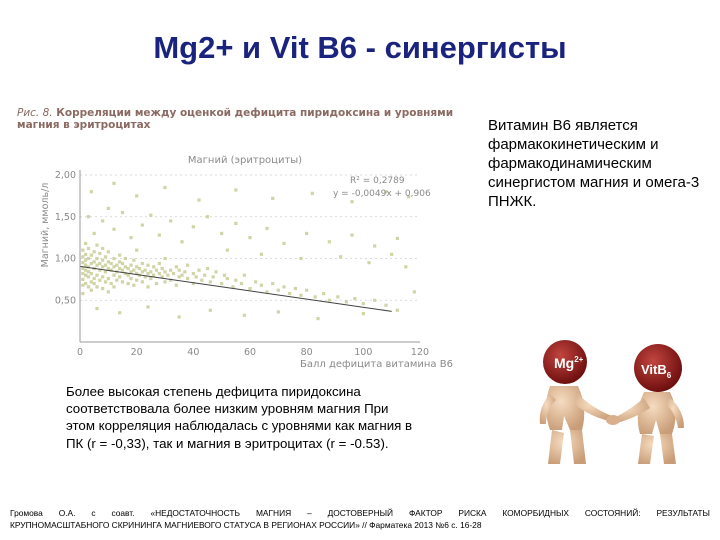 The height and width of the screenshot is (540, 720). Describe the element at coordinates (360, 47) in the screenshot. I see `slide-title: Mg2+ и Vit B6 - синергисты` at that location.